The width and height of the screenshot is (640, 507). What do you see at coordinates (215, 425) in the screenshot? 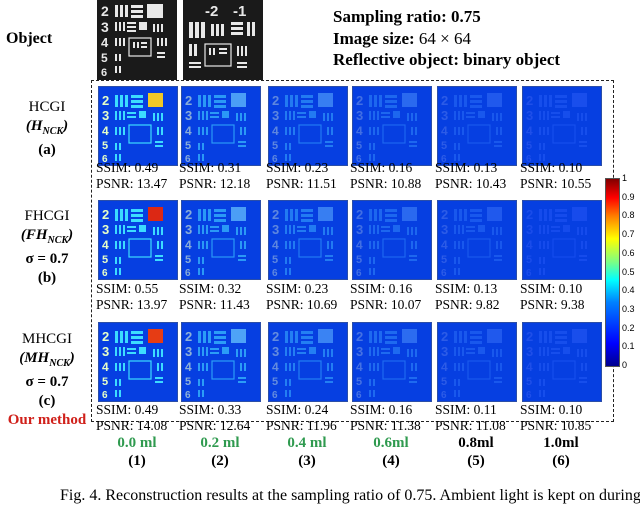
I see `psnr-value: PSNR: 12.64` at bounding box center [215, 425].